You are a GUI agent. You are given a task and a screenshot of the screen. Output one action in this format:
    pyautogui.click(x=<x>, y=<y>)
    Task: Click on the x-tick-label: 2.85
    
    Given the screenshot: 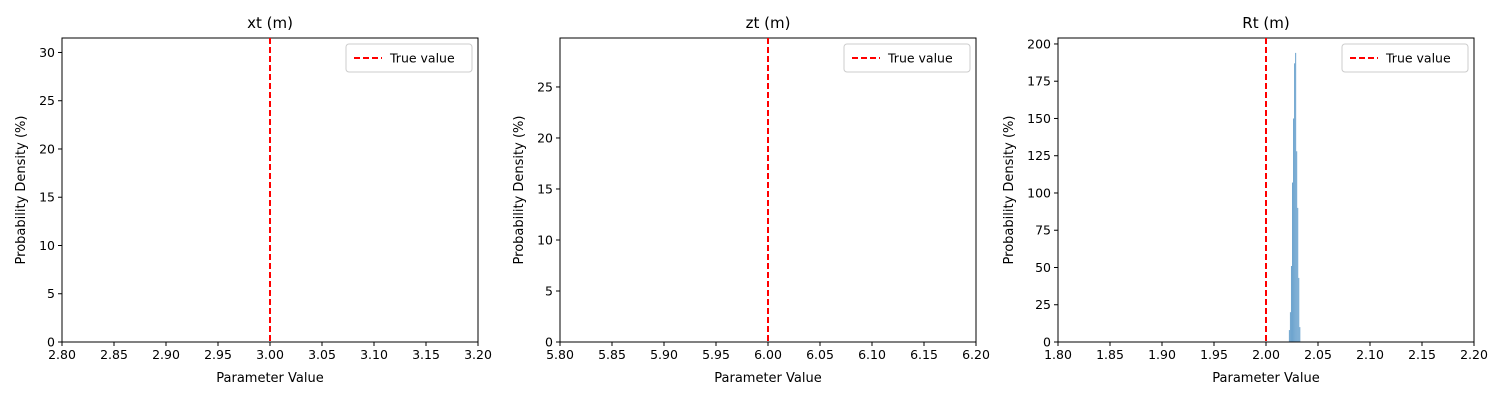 What is the action you would take?
    pyautogui.click(x=114, y=354)
    